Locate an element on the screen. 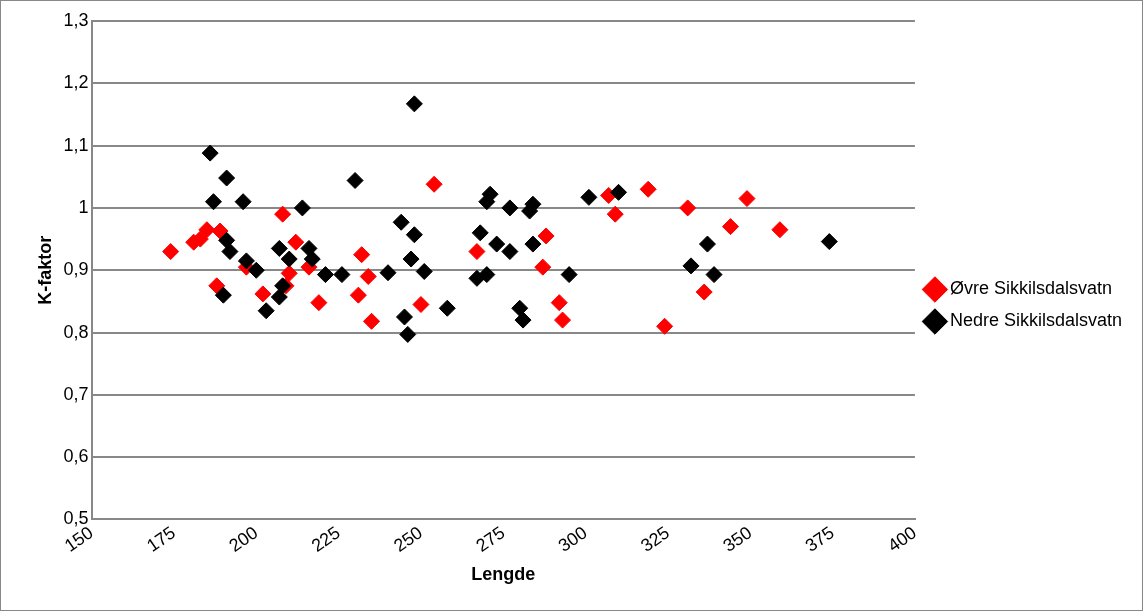  legend-label: Øvre Sikkilsdalsvatn is located at coordinates (1030, 288).